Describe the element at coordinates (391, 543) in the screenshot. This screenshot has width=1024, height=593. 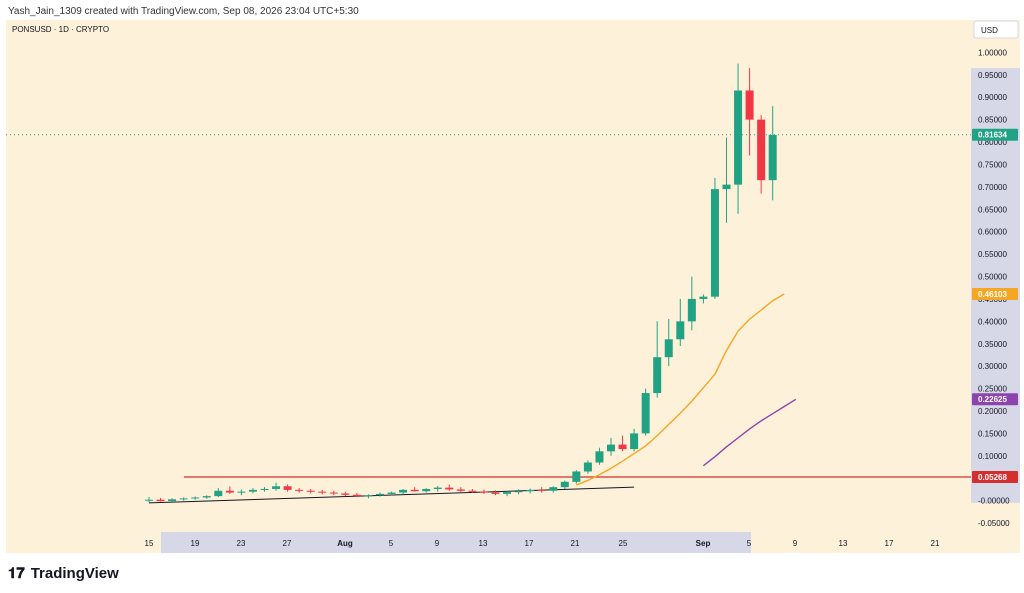
I see `x-tick-label: 5` at that location.